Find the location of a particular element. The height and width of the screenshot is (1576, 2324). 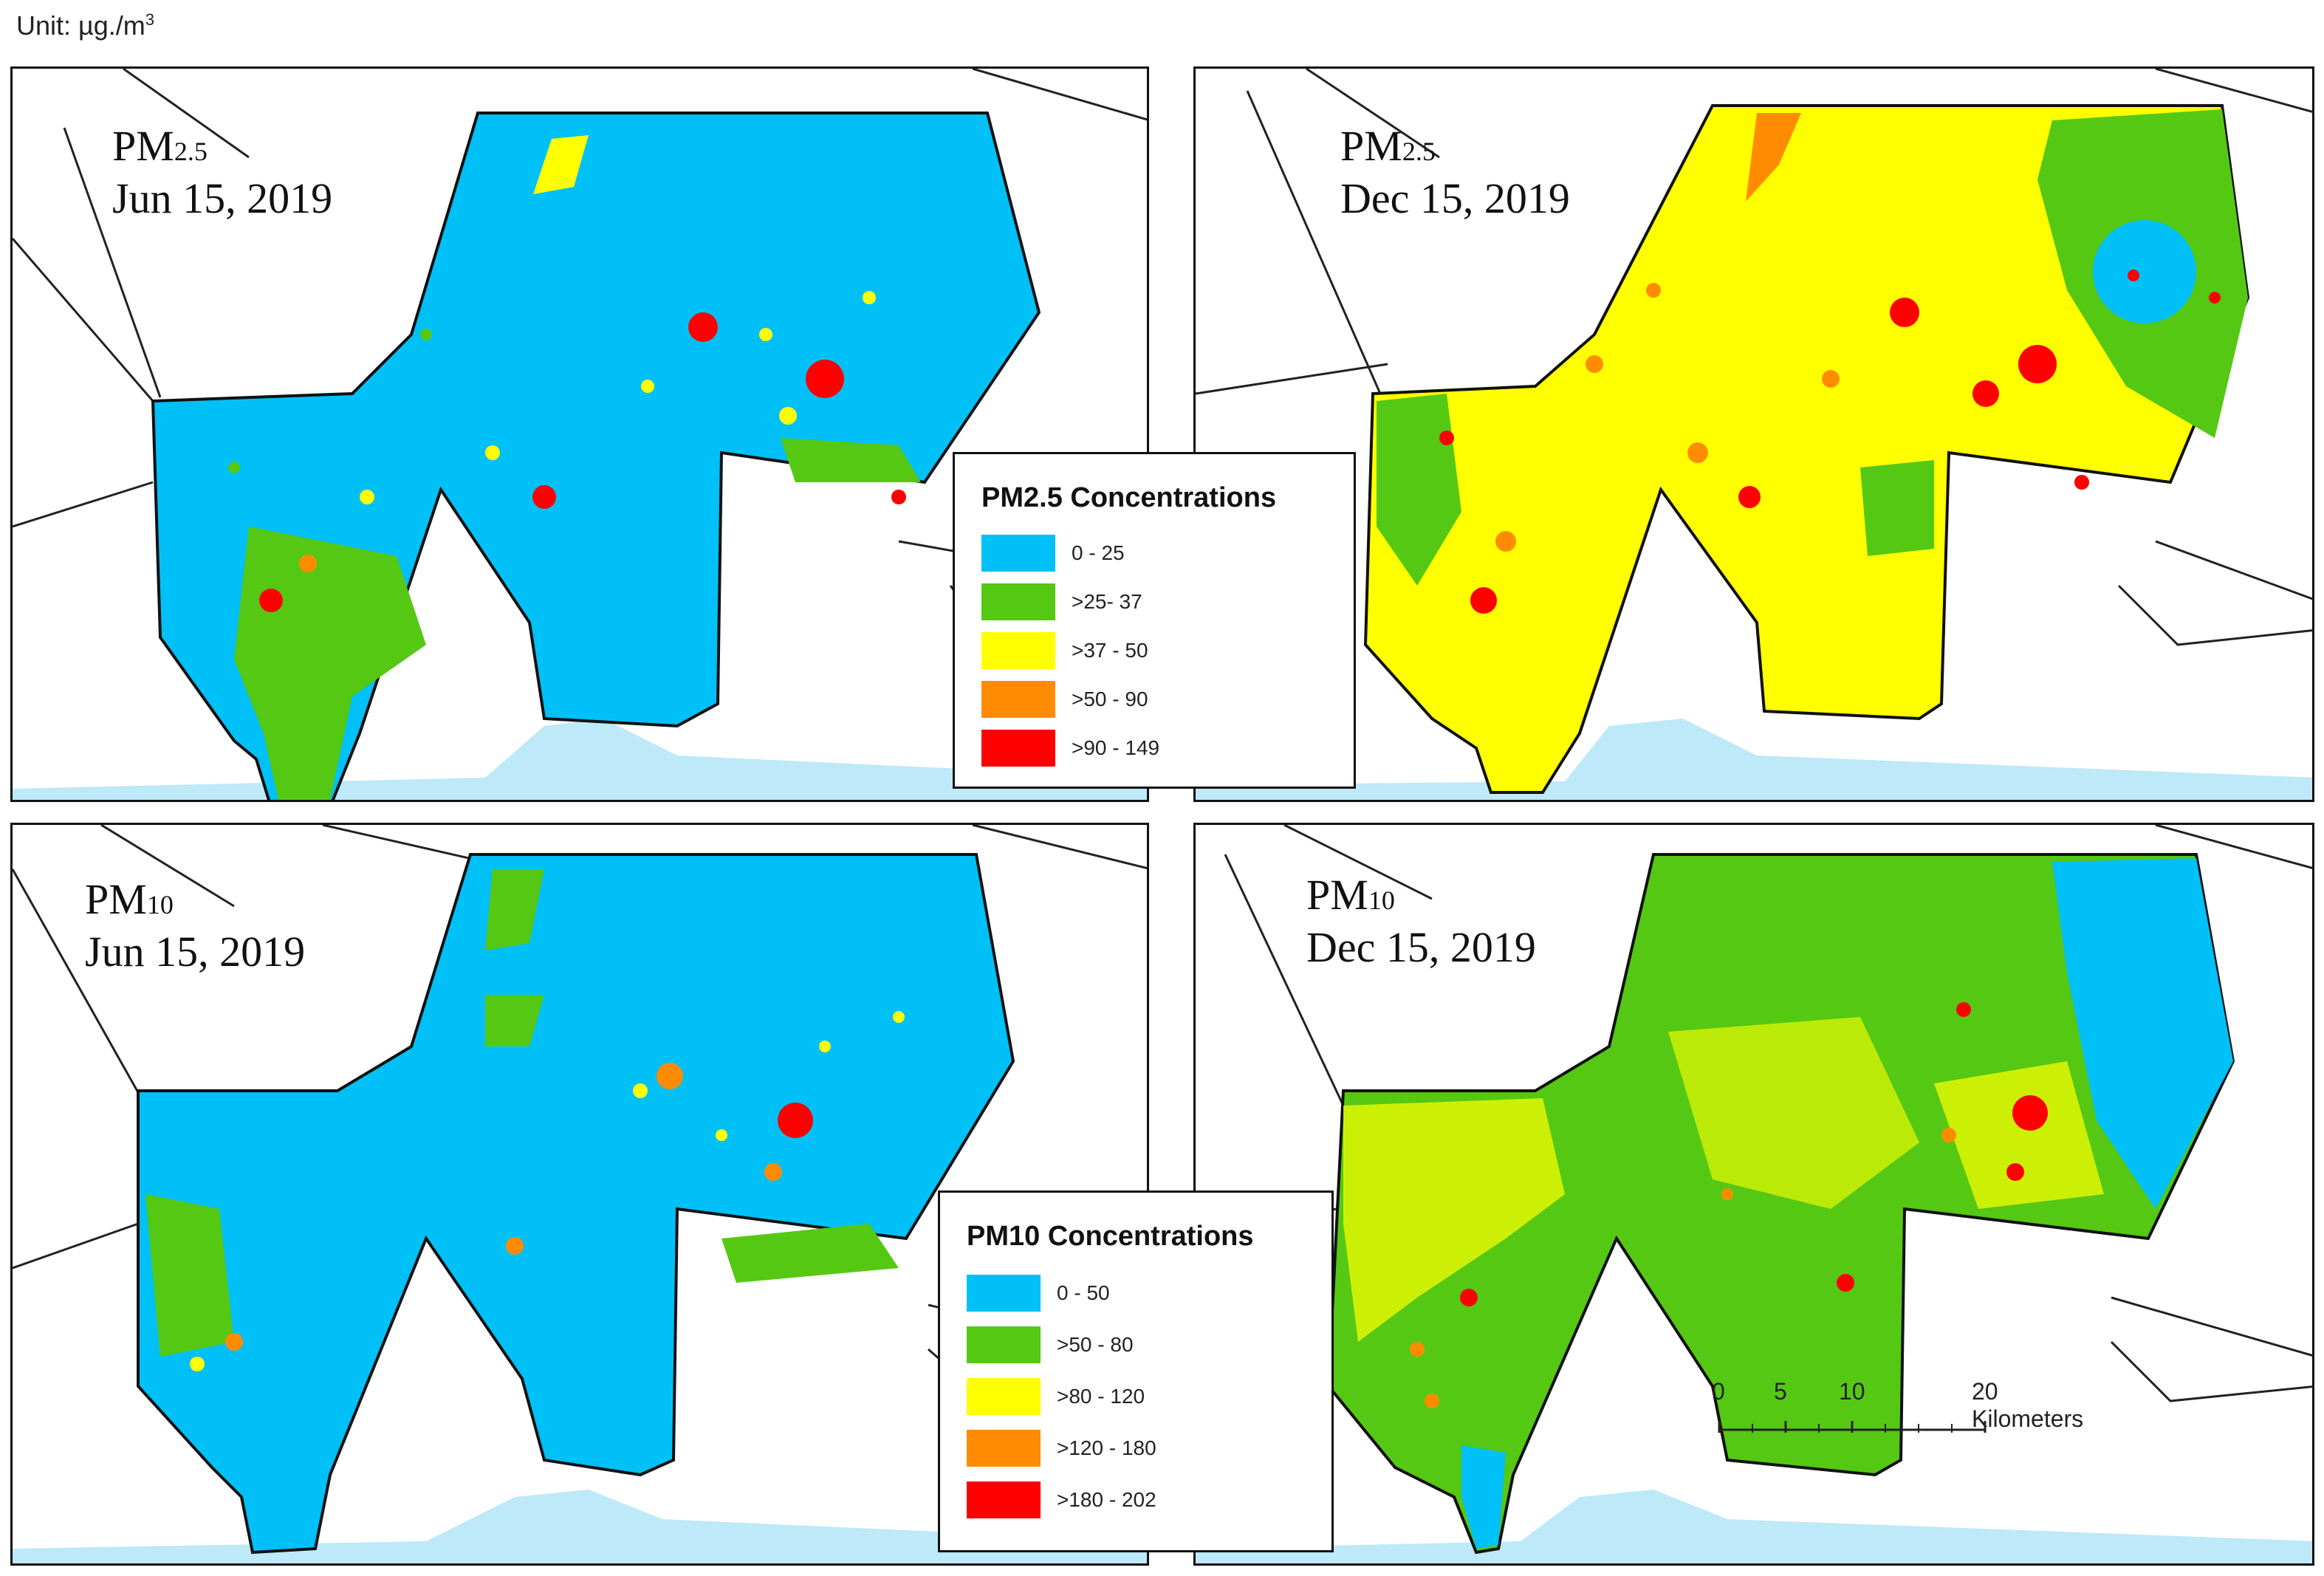

scale-tick-label: 5 is located at coordinates (1781, 1391).